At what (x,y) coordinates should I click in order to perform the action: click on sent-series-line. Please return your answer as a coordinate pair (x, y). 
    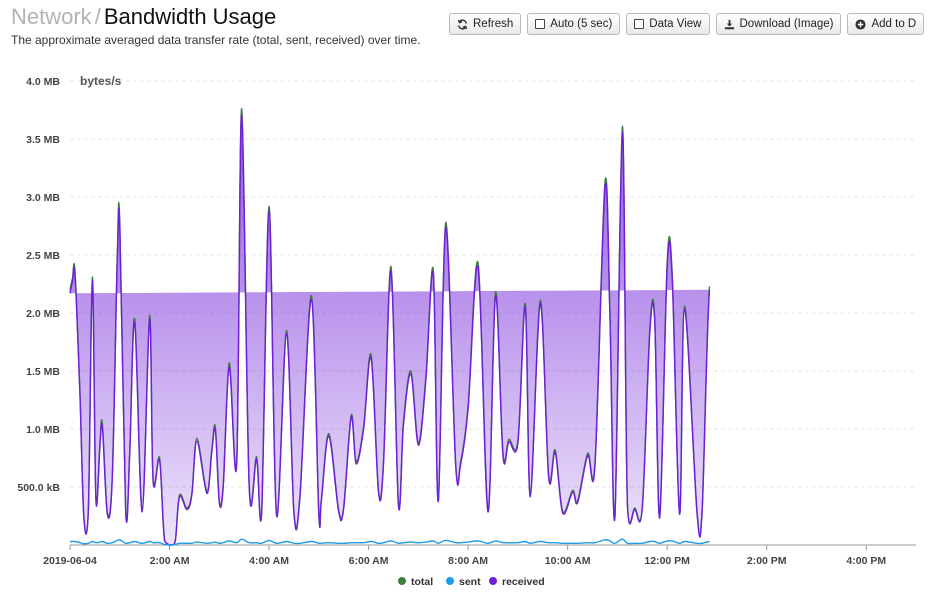
    Looking at the image, I should click on (390, 542).